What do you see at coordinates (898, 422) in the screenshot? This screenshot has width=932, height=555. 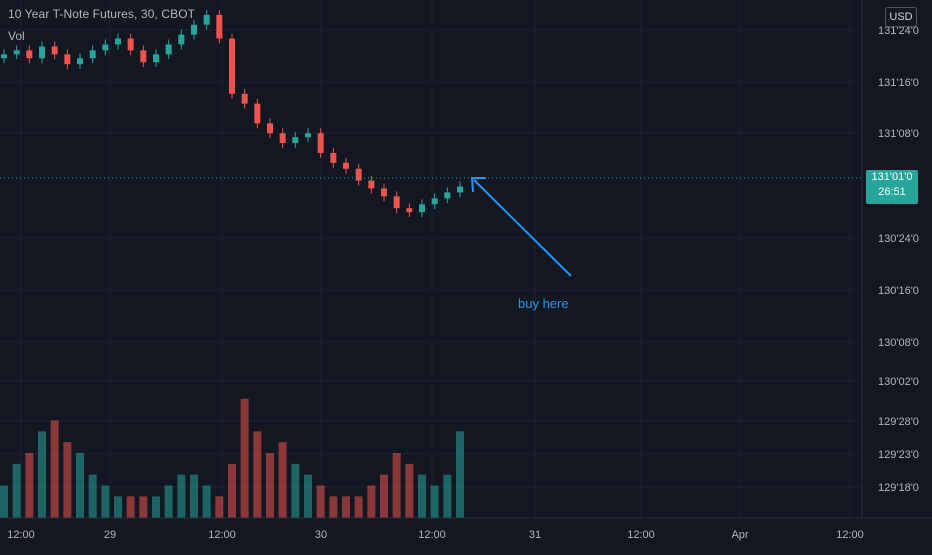 I see `price-tick-label: 129'28'0` at bounding box center [898, 422].